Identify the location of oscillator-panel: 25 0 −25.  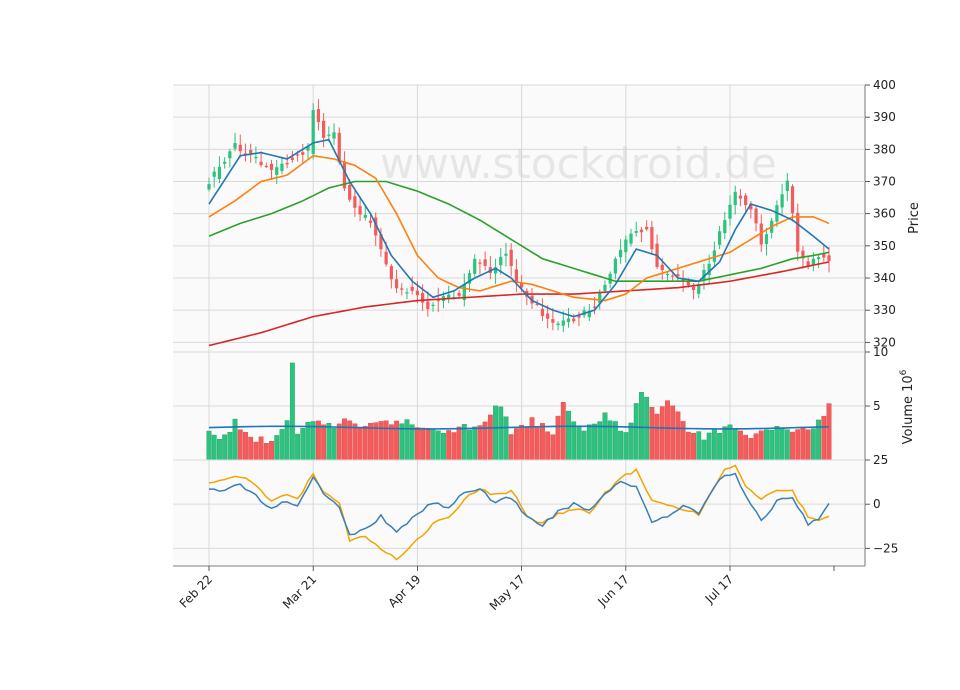
(535, 509).